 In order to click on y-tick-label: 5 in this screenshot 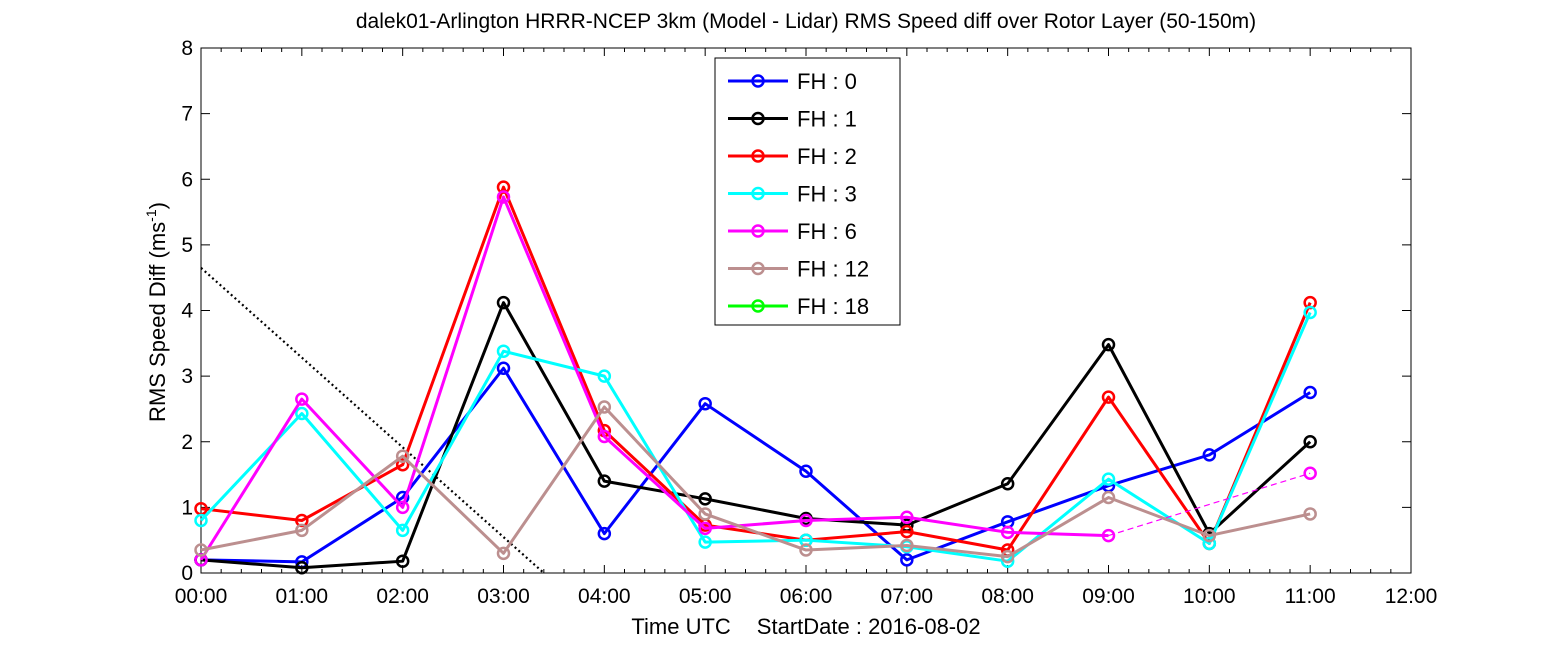, I will do `click(187, 245)`.